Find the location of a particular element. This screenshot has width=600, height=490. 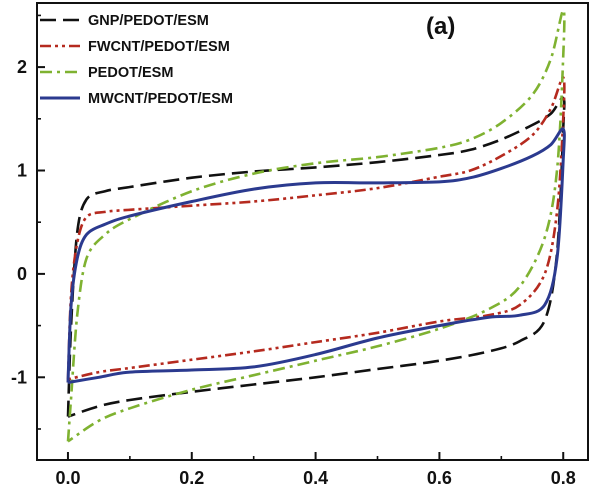

legend-label-2: PEDOT/ESM is located at coordinates (130, 73).